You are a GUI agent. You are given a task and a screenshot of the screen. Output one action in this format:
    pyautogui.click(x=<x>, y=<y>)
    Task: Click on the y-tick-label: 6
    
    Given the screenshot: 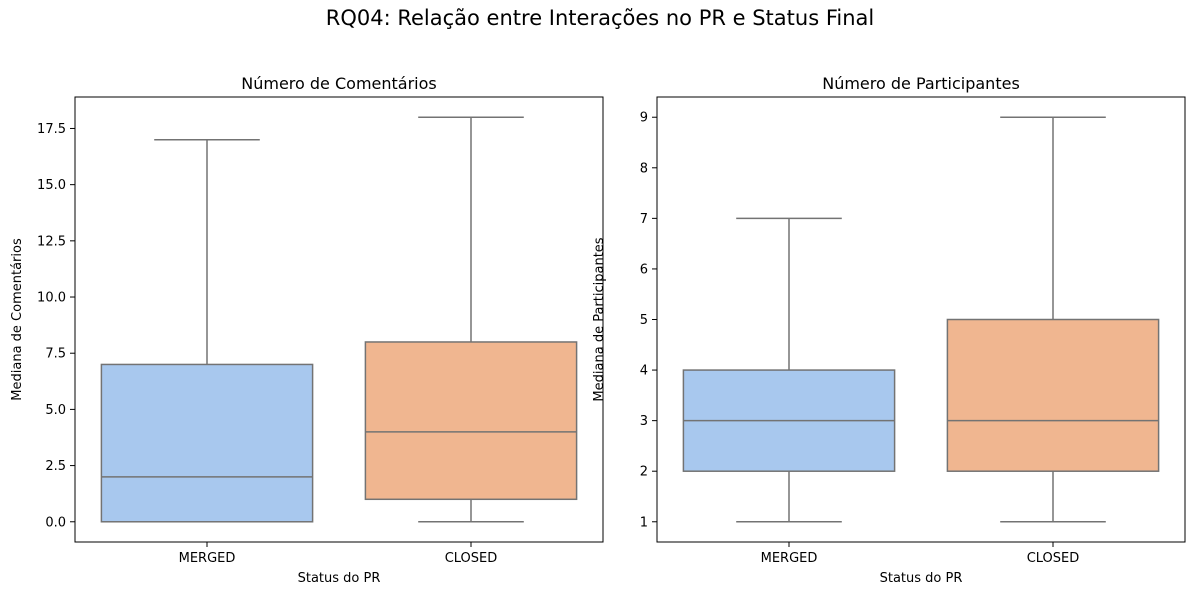 What is the action you would take?
    pyautogui.click(x=644, y=269)
    